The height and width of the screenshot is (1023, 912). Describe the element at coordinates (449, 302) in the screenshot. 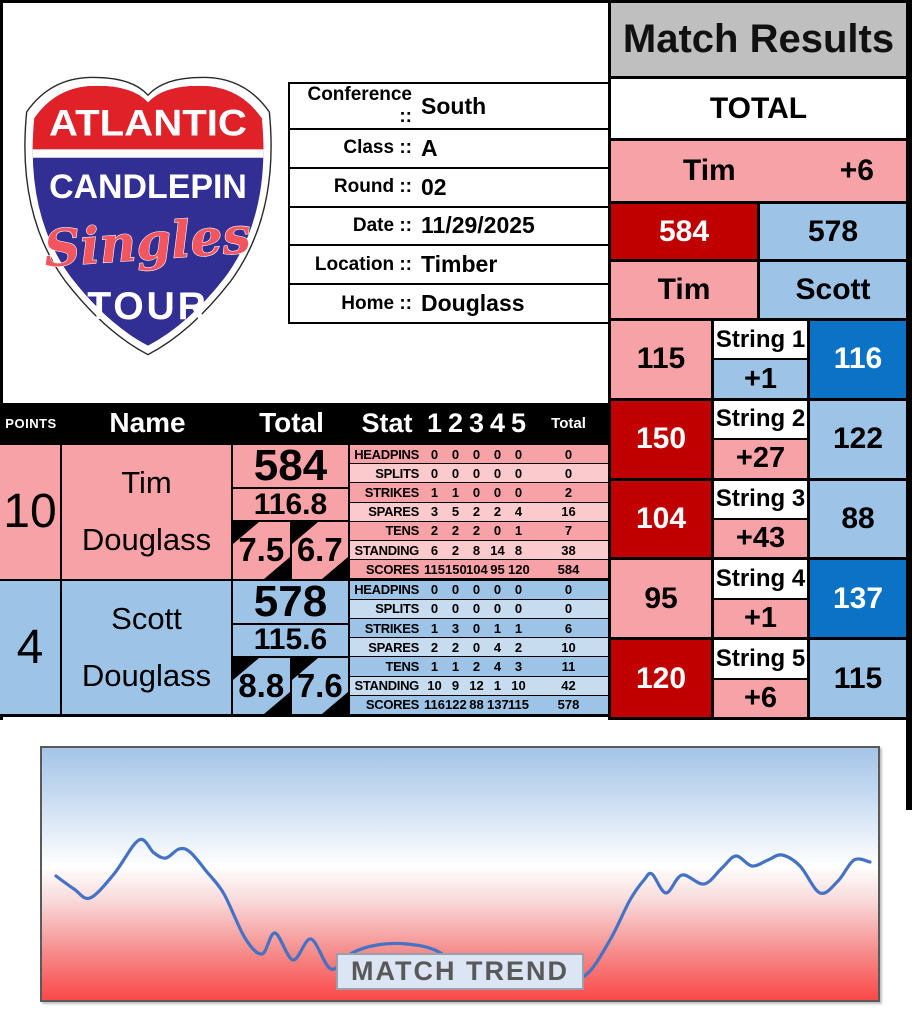

I see `info-row: Home :: Douglass` at that location.